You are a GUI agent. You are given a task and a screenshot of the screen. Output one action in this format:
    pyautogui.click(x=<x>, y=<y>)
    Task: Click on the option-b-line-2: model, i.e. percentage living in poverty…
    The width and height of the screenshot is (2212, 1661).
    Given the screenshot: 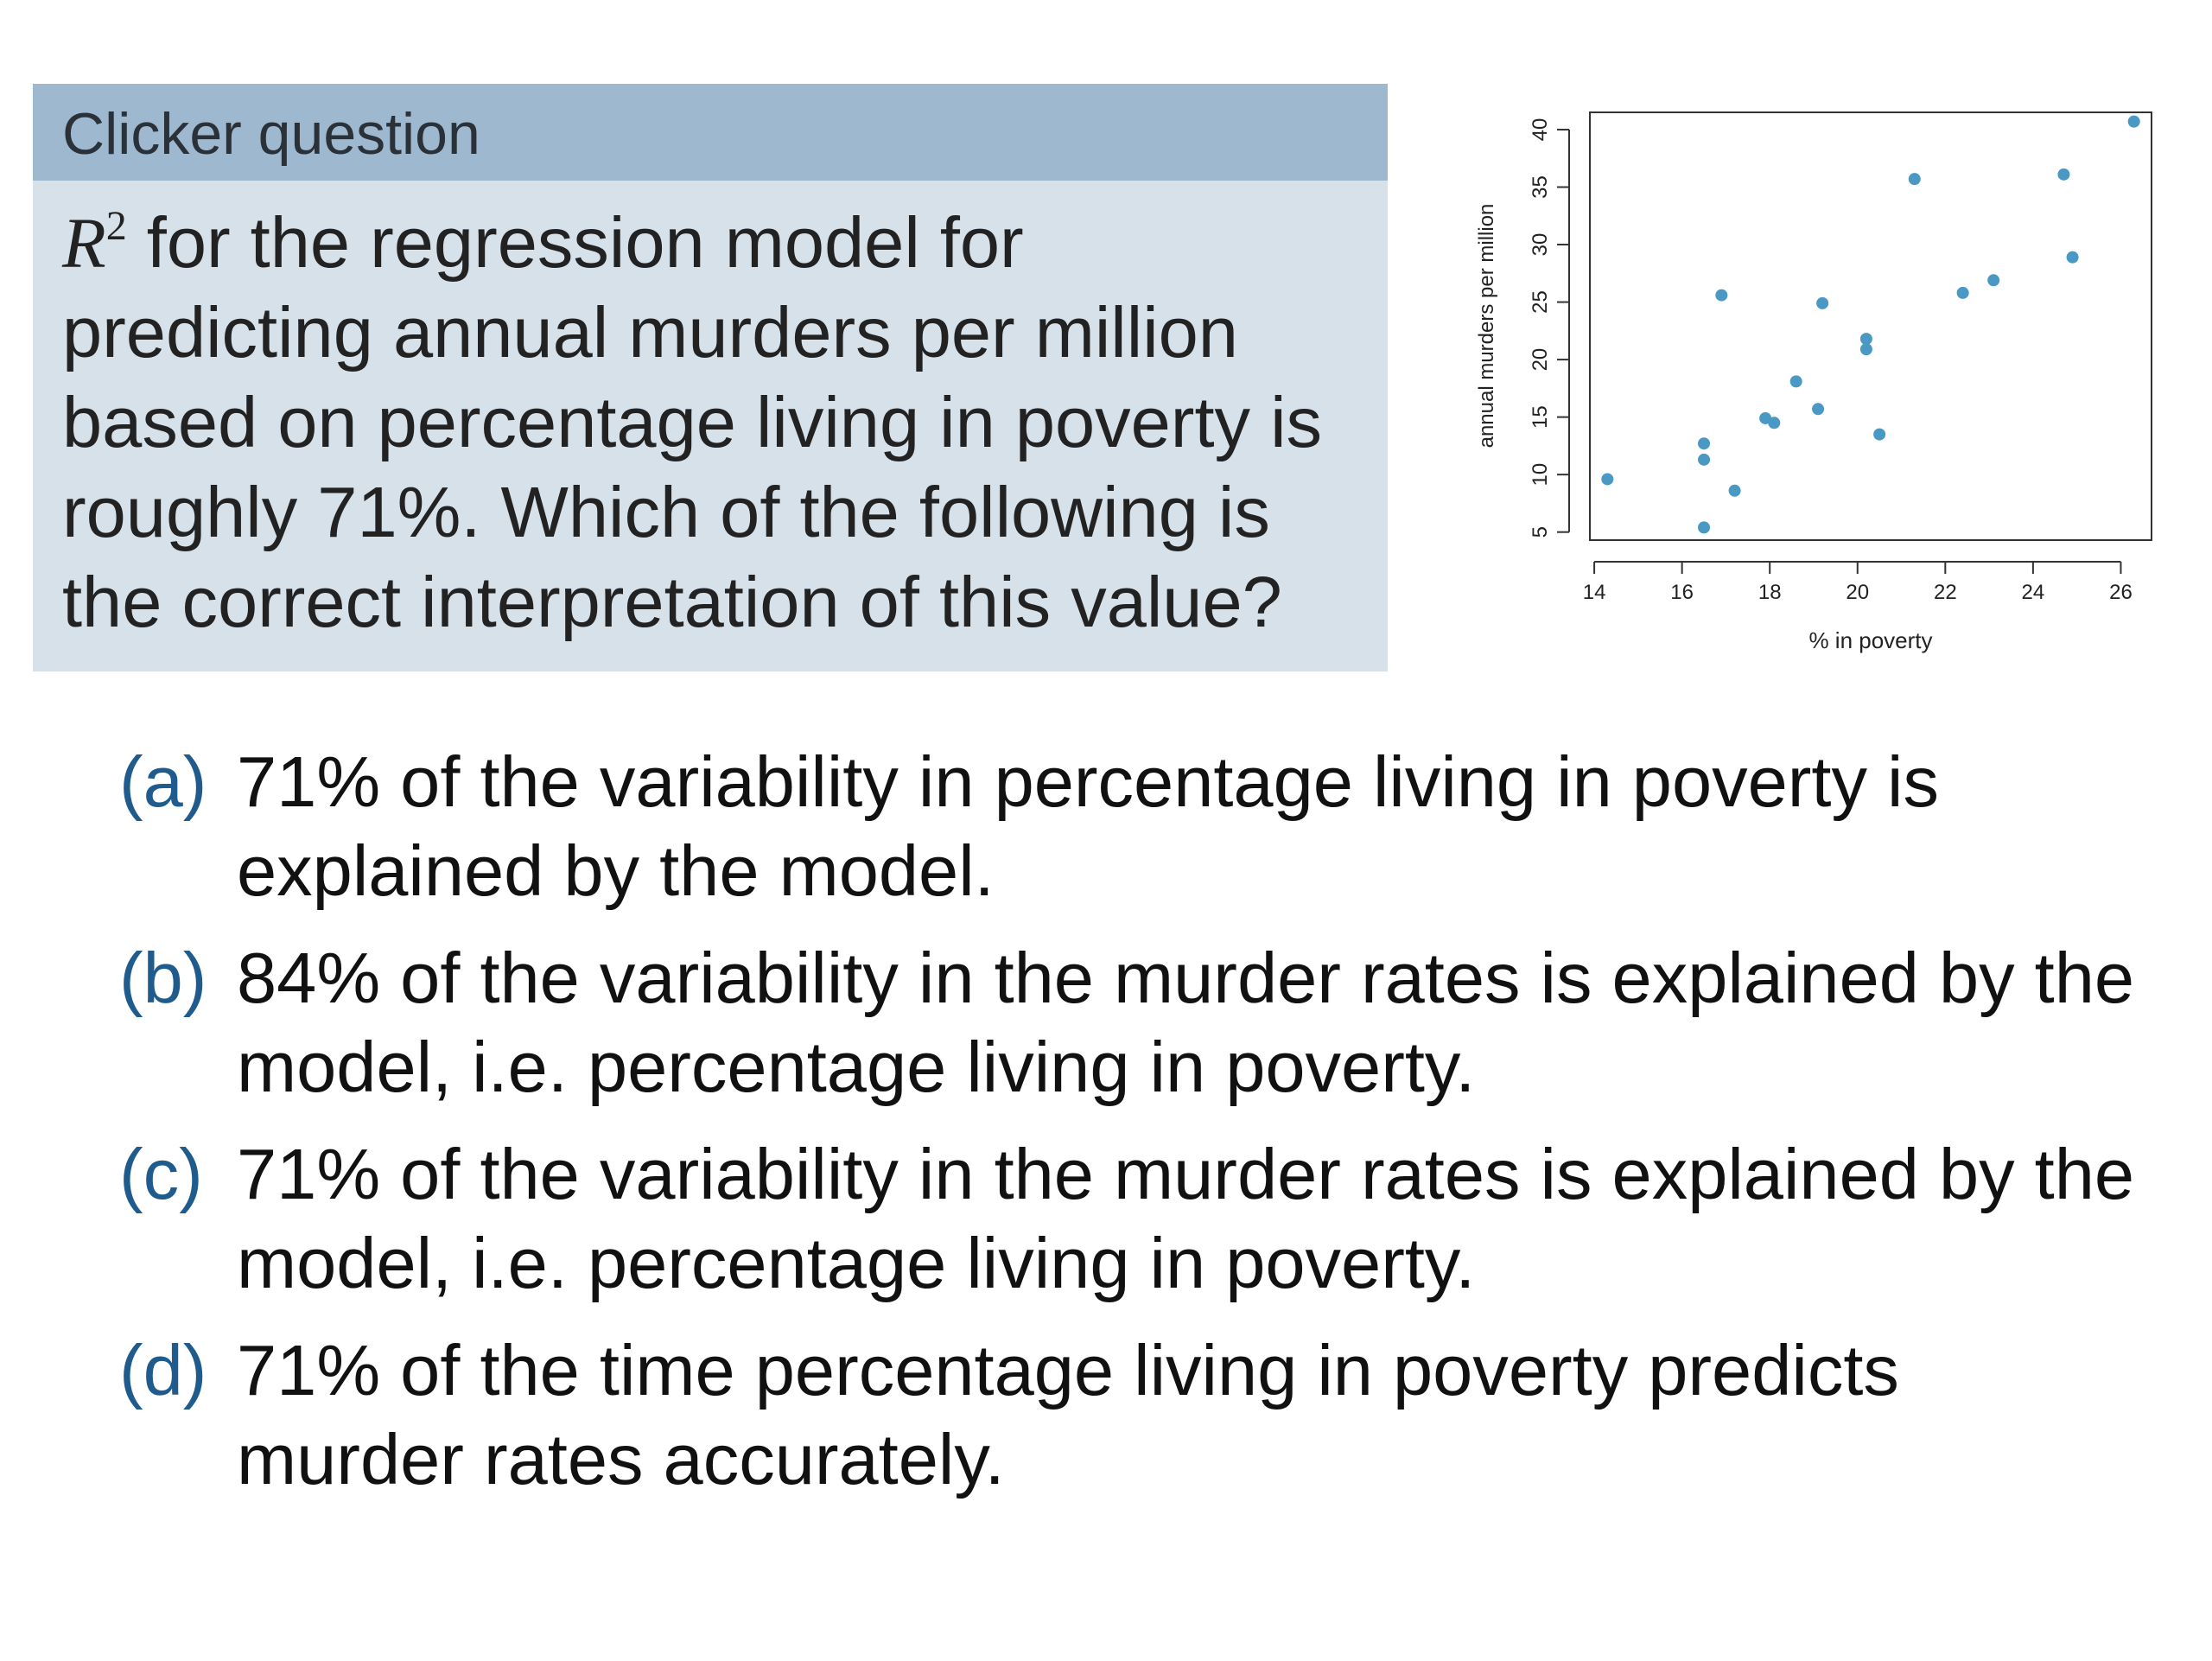 What is the action you would take?
    pyautogui.click(x=856, y=1067)
    